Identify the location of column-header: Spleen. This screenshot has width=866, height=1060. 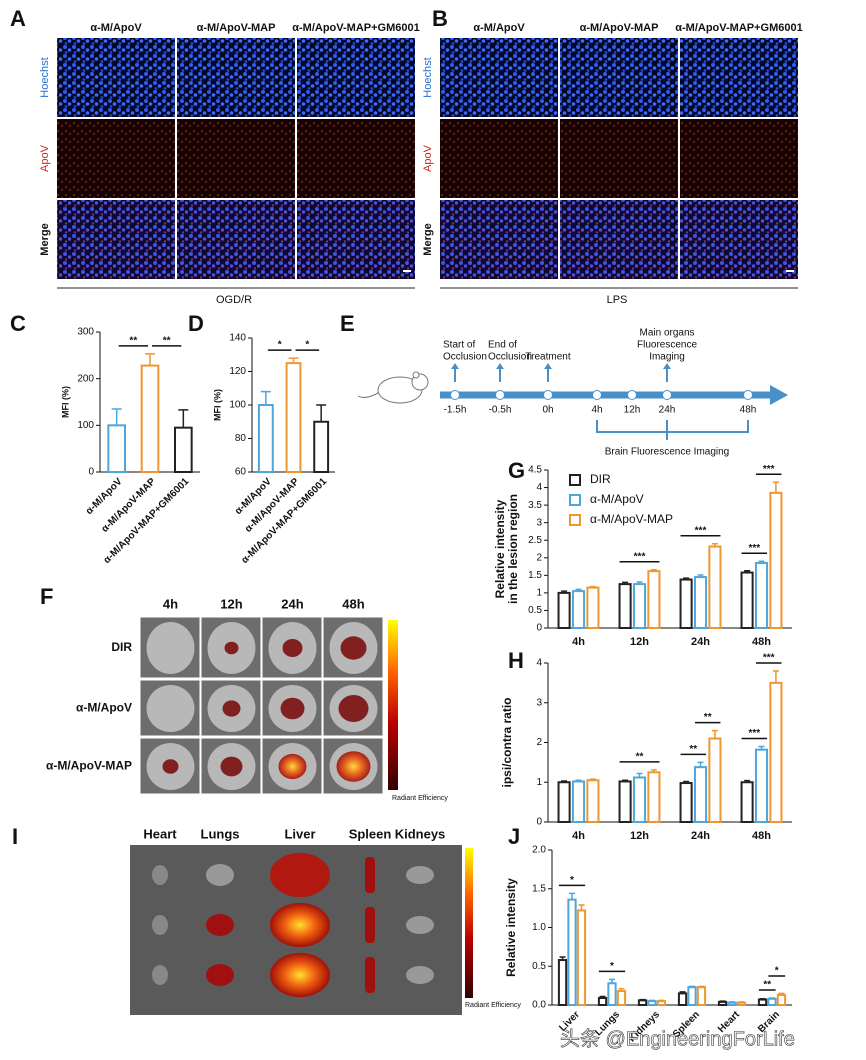
(370, 833).